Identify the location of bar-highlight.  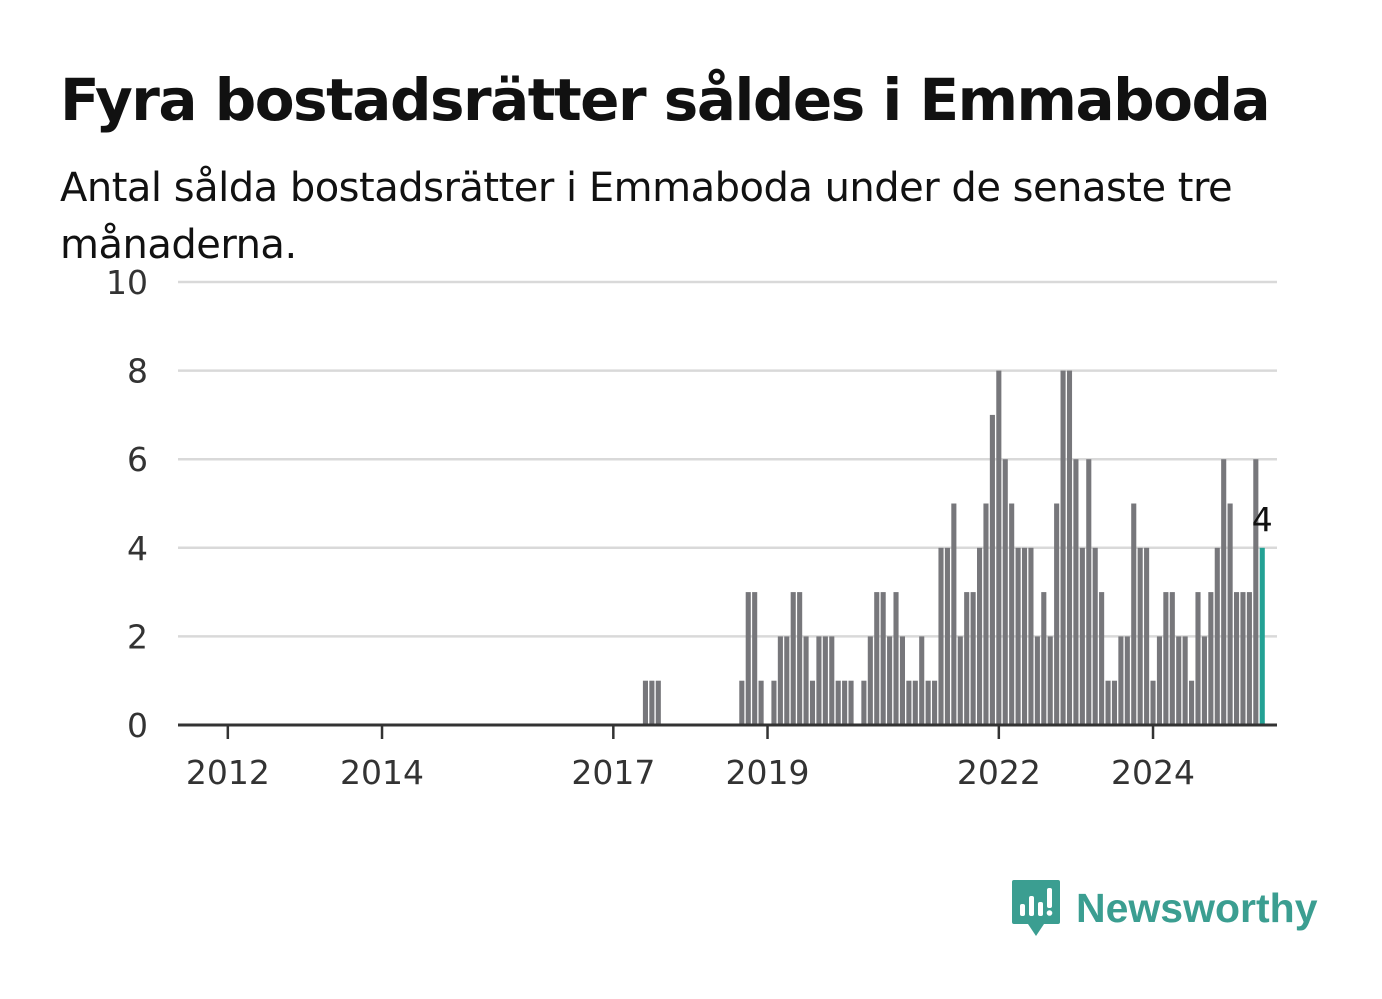
(1262, 636).